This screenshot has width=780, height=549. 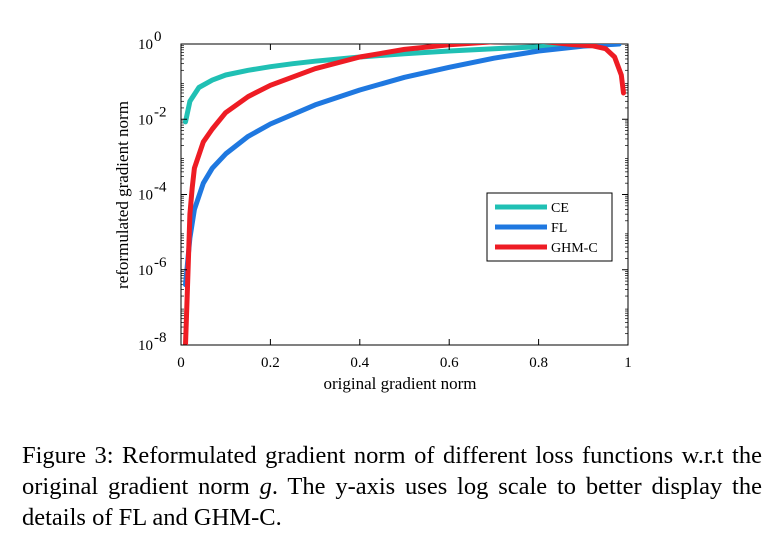 What do you see at coordinates (574, 248) in the screenshot?
I see `legend-label-ghm-c: GHM-C` at bounding box center [574, 248].